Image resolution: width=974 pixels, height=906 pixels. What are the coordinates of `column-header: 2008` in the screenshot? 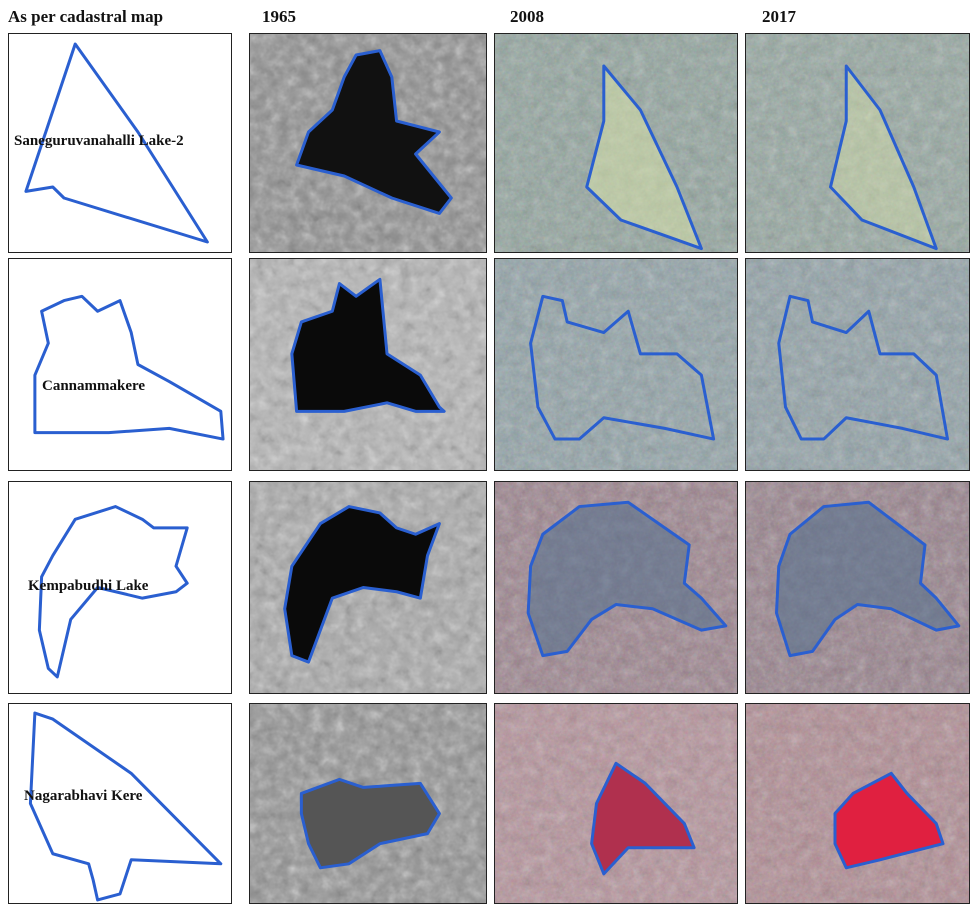 It's located at (527, 16).